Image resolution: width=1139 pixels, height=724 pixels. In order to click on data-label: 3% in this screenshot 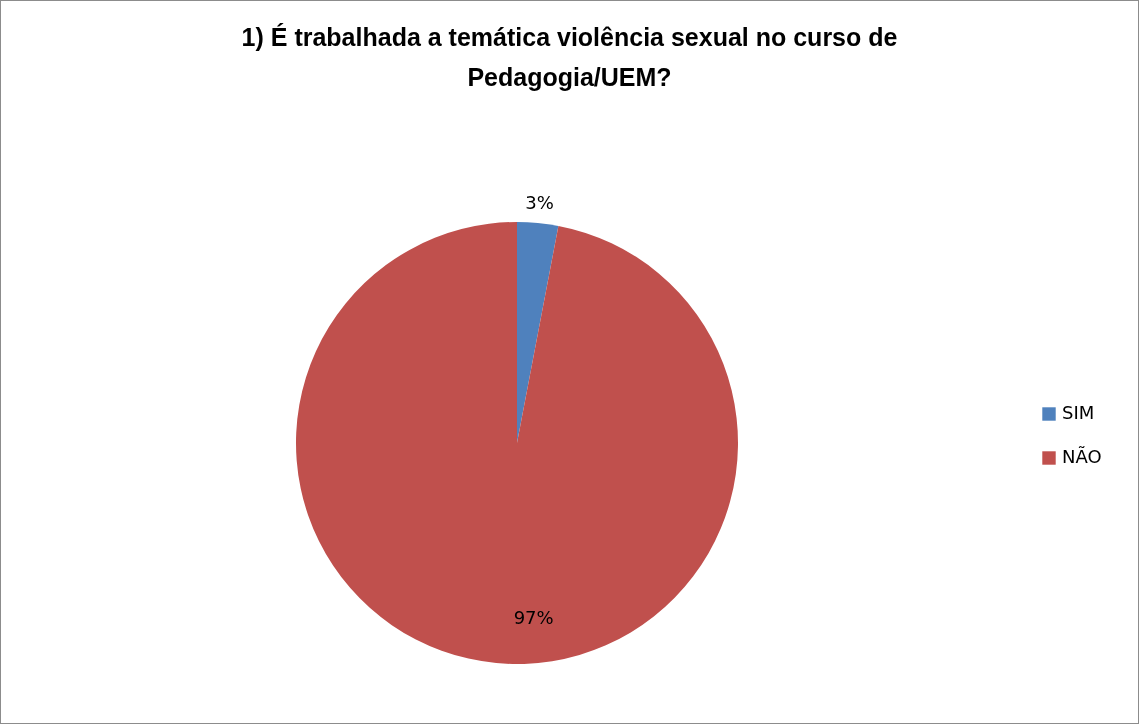, I will do `click(539, 203)`.